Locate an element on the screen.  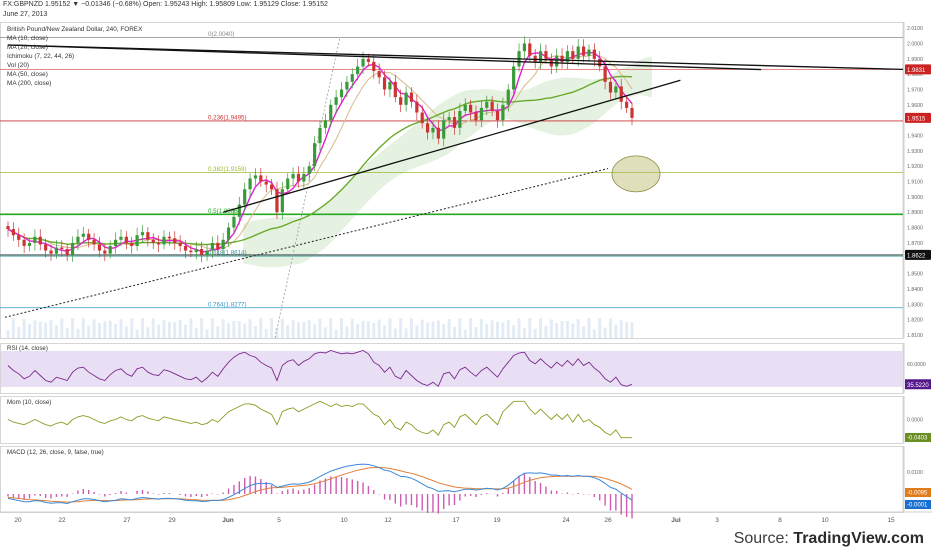
price-tick-label: 1.9200 is located at coordinates (915, 167).